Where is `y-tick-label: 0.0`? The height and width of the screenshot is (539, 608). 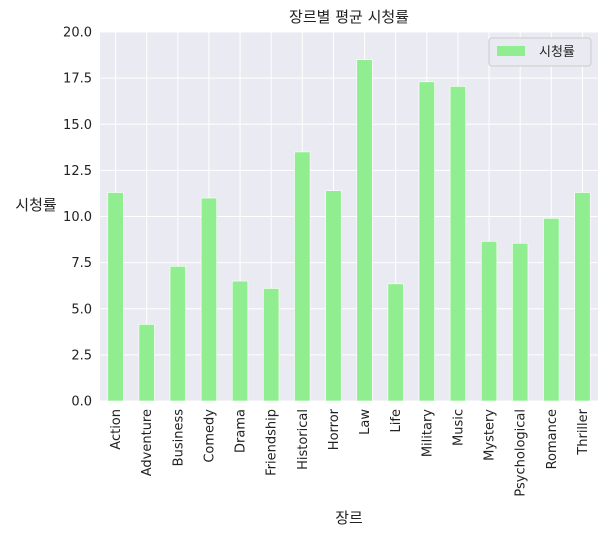 y-tick-label: 0.0 is located at coordinates (81, 402).